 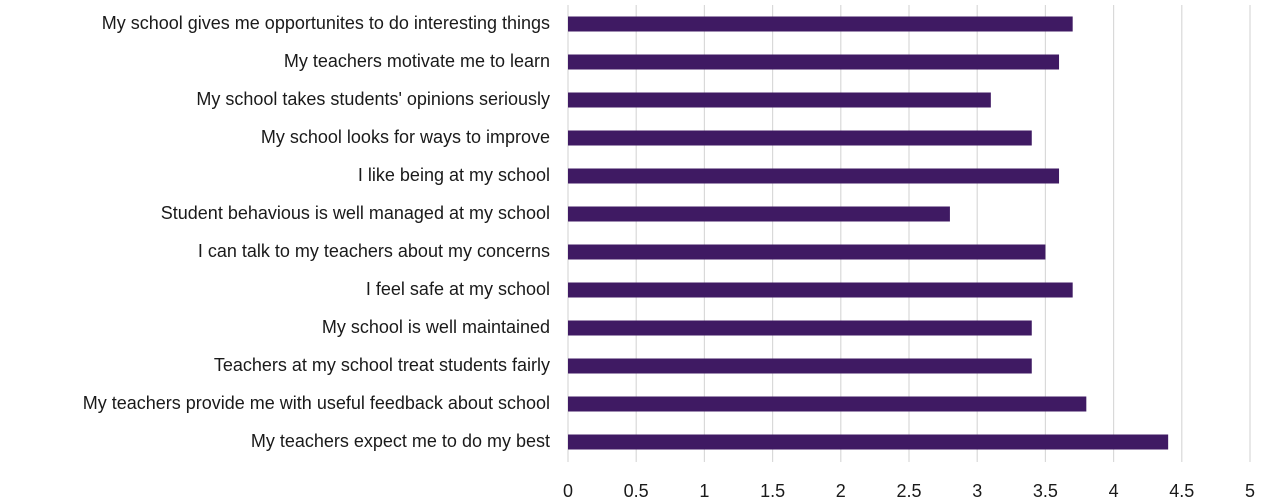 What do you see at coordinates (1181, 491) in the screenshot?
I see `x-tick-label-9: 4.5` at bounding box center [1181, 491].